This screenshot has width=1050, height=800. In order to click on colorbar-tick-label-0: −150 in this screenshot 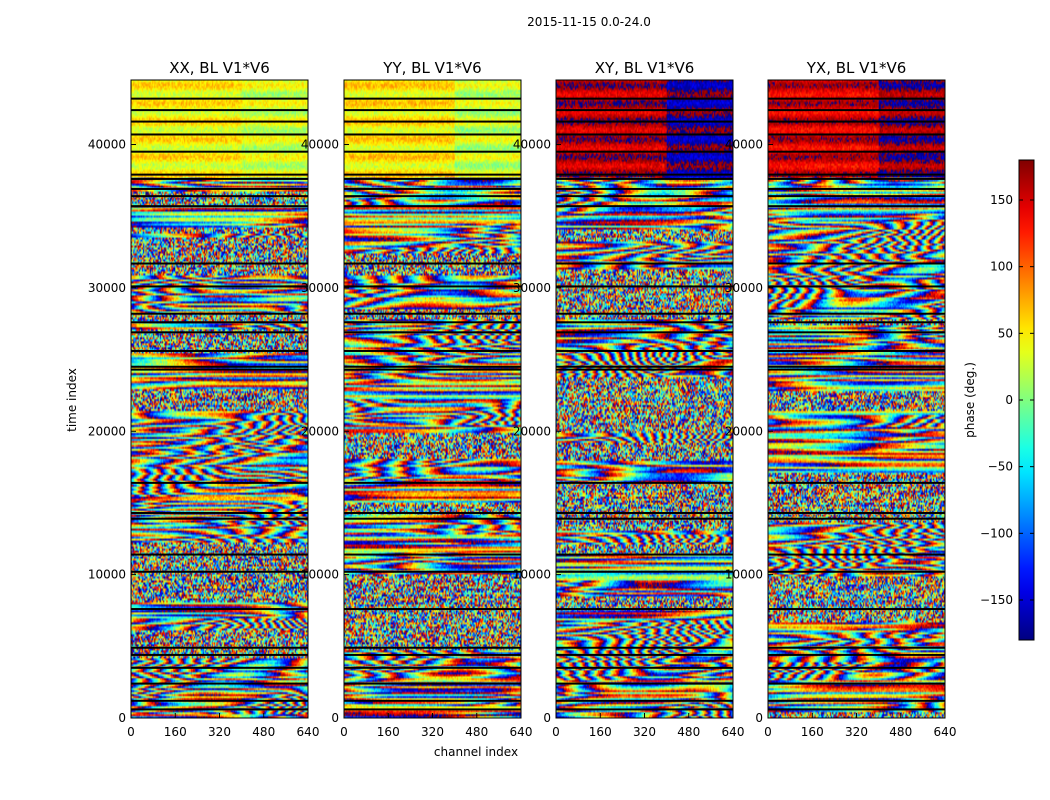, I will do `click(996, 600)`.